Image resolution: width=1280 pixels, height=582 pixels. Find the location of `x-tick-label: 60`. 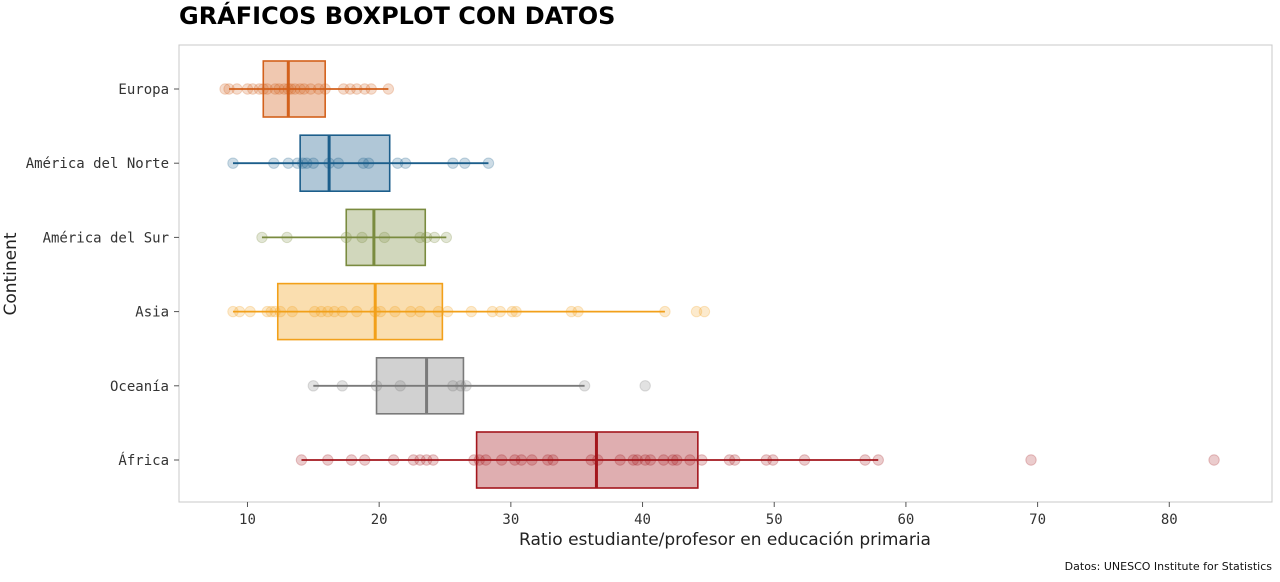

x-tick-label: 60 is located at coordinates (905, 520).